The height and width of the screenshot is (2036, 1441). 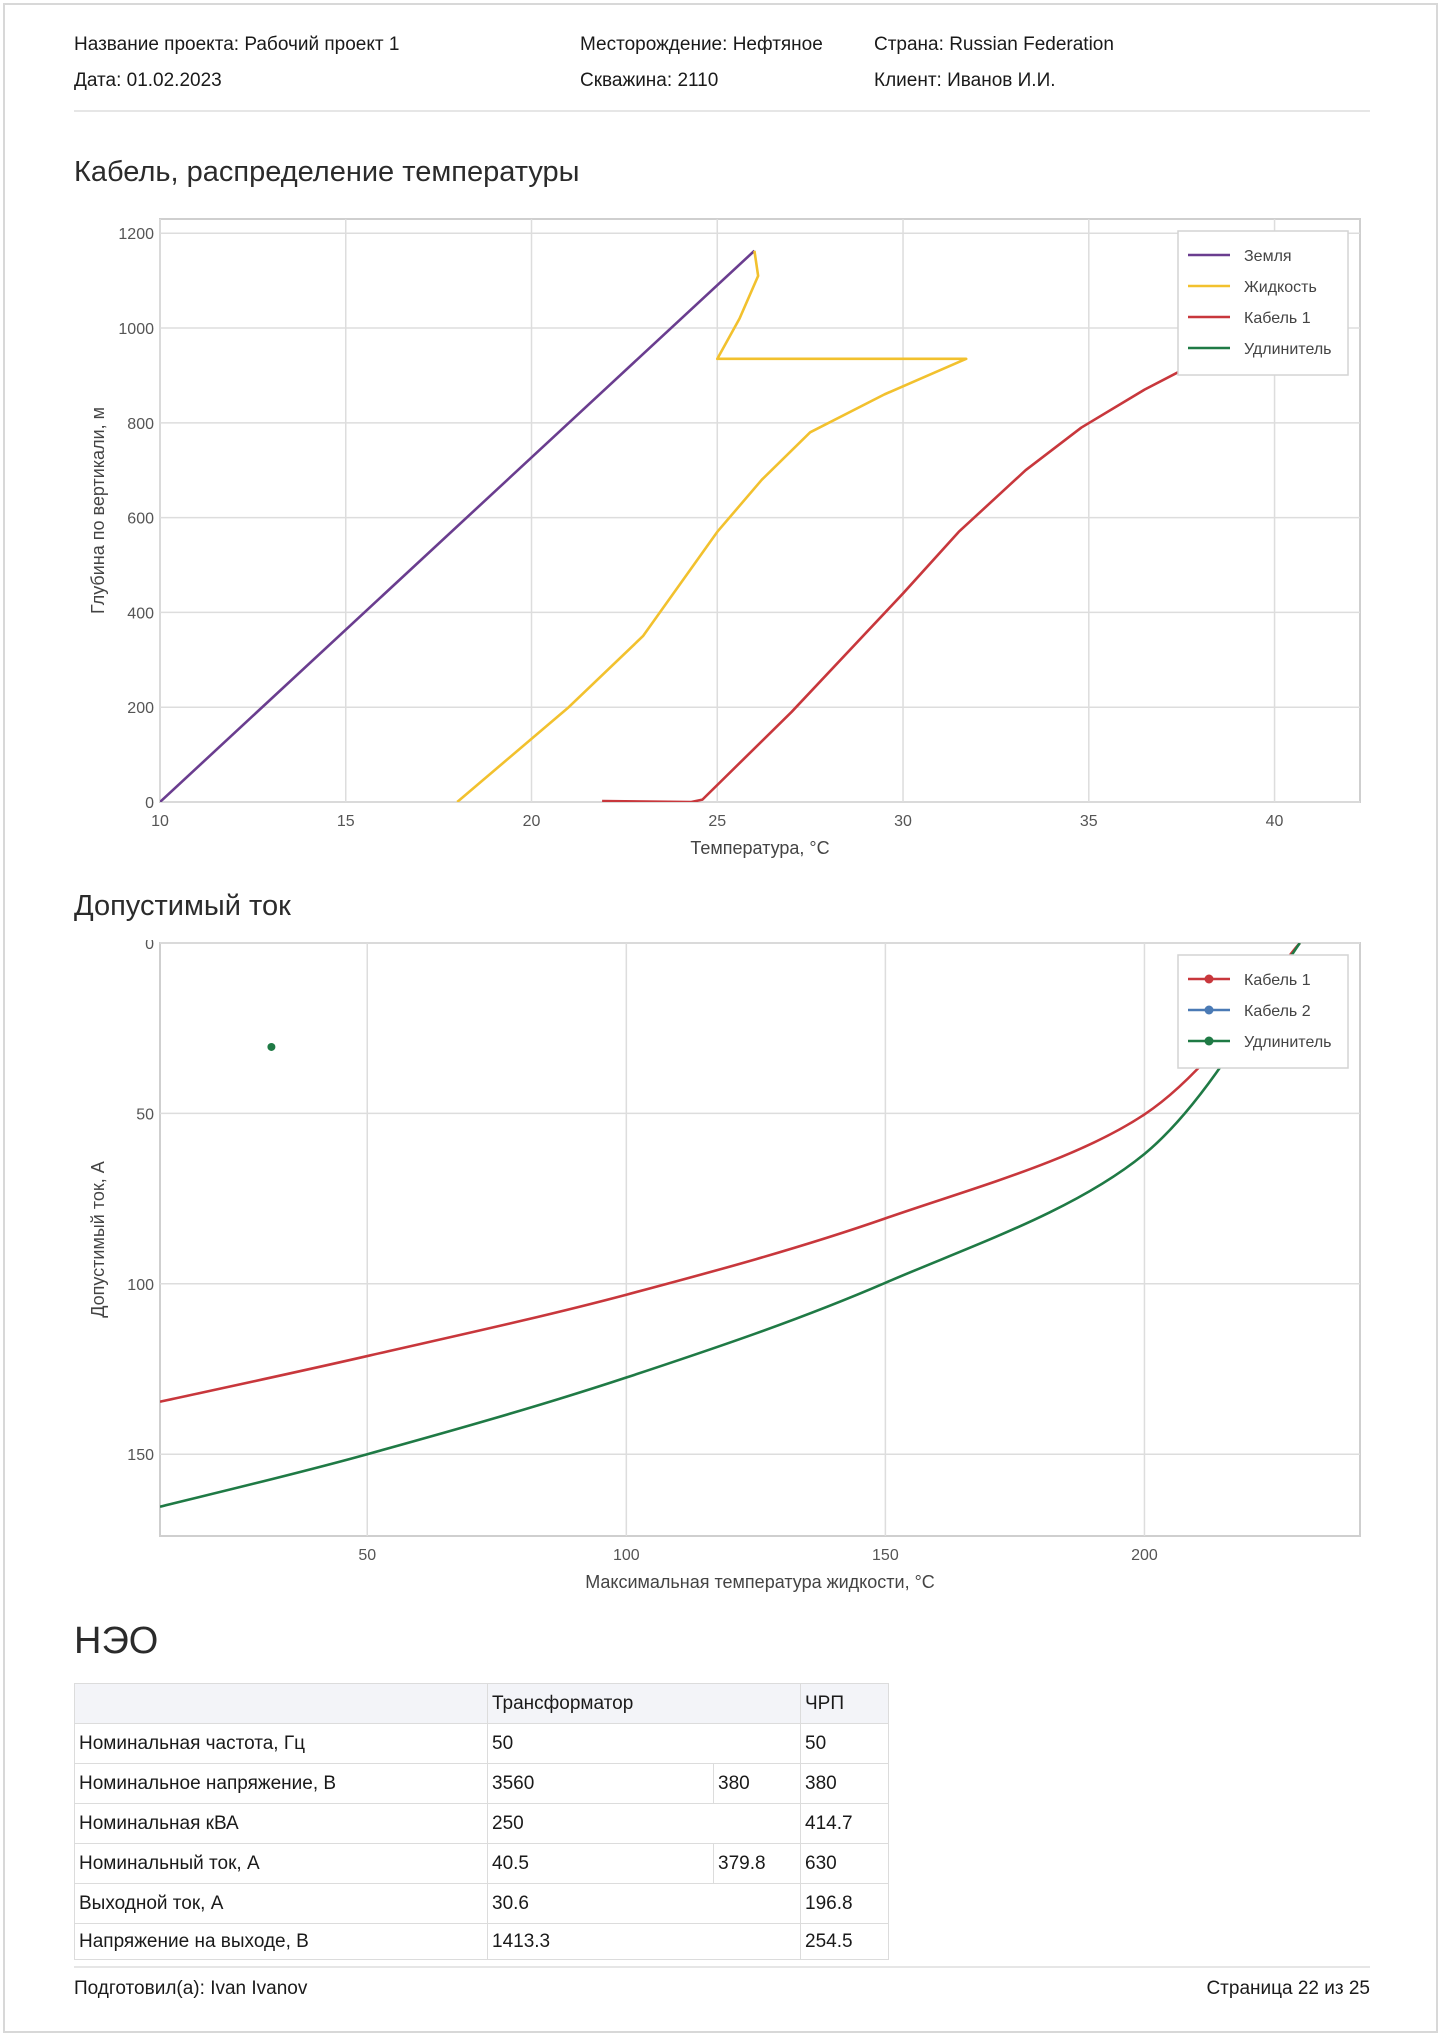 I want to click on x-tick-label: 200, so click(x=1144, y=1555).